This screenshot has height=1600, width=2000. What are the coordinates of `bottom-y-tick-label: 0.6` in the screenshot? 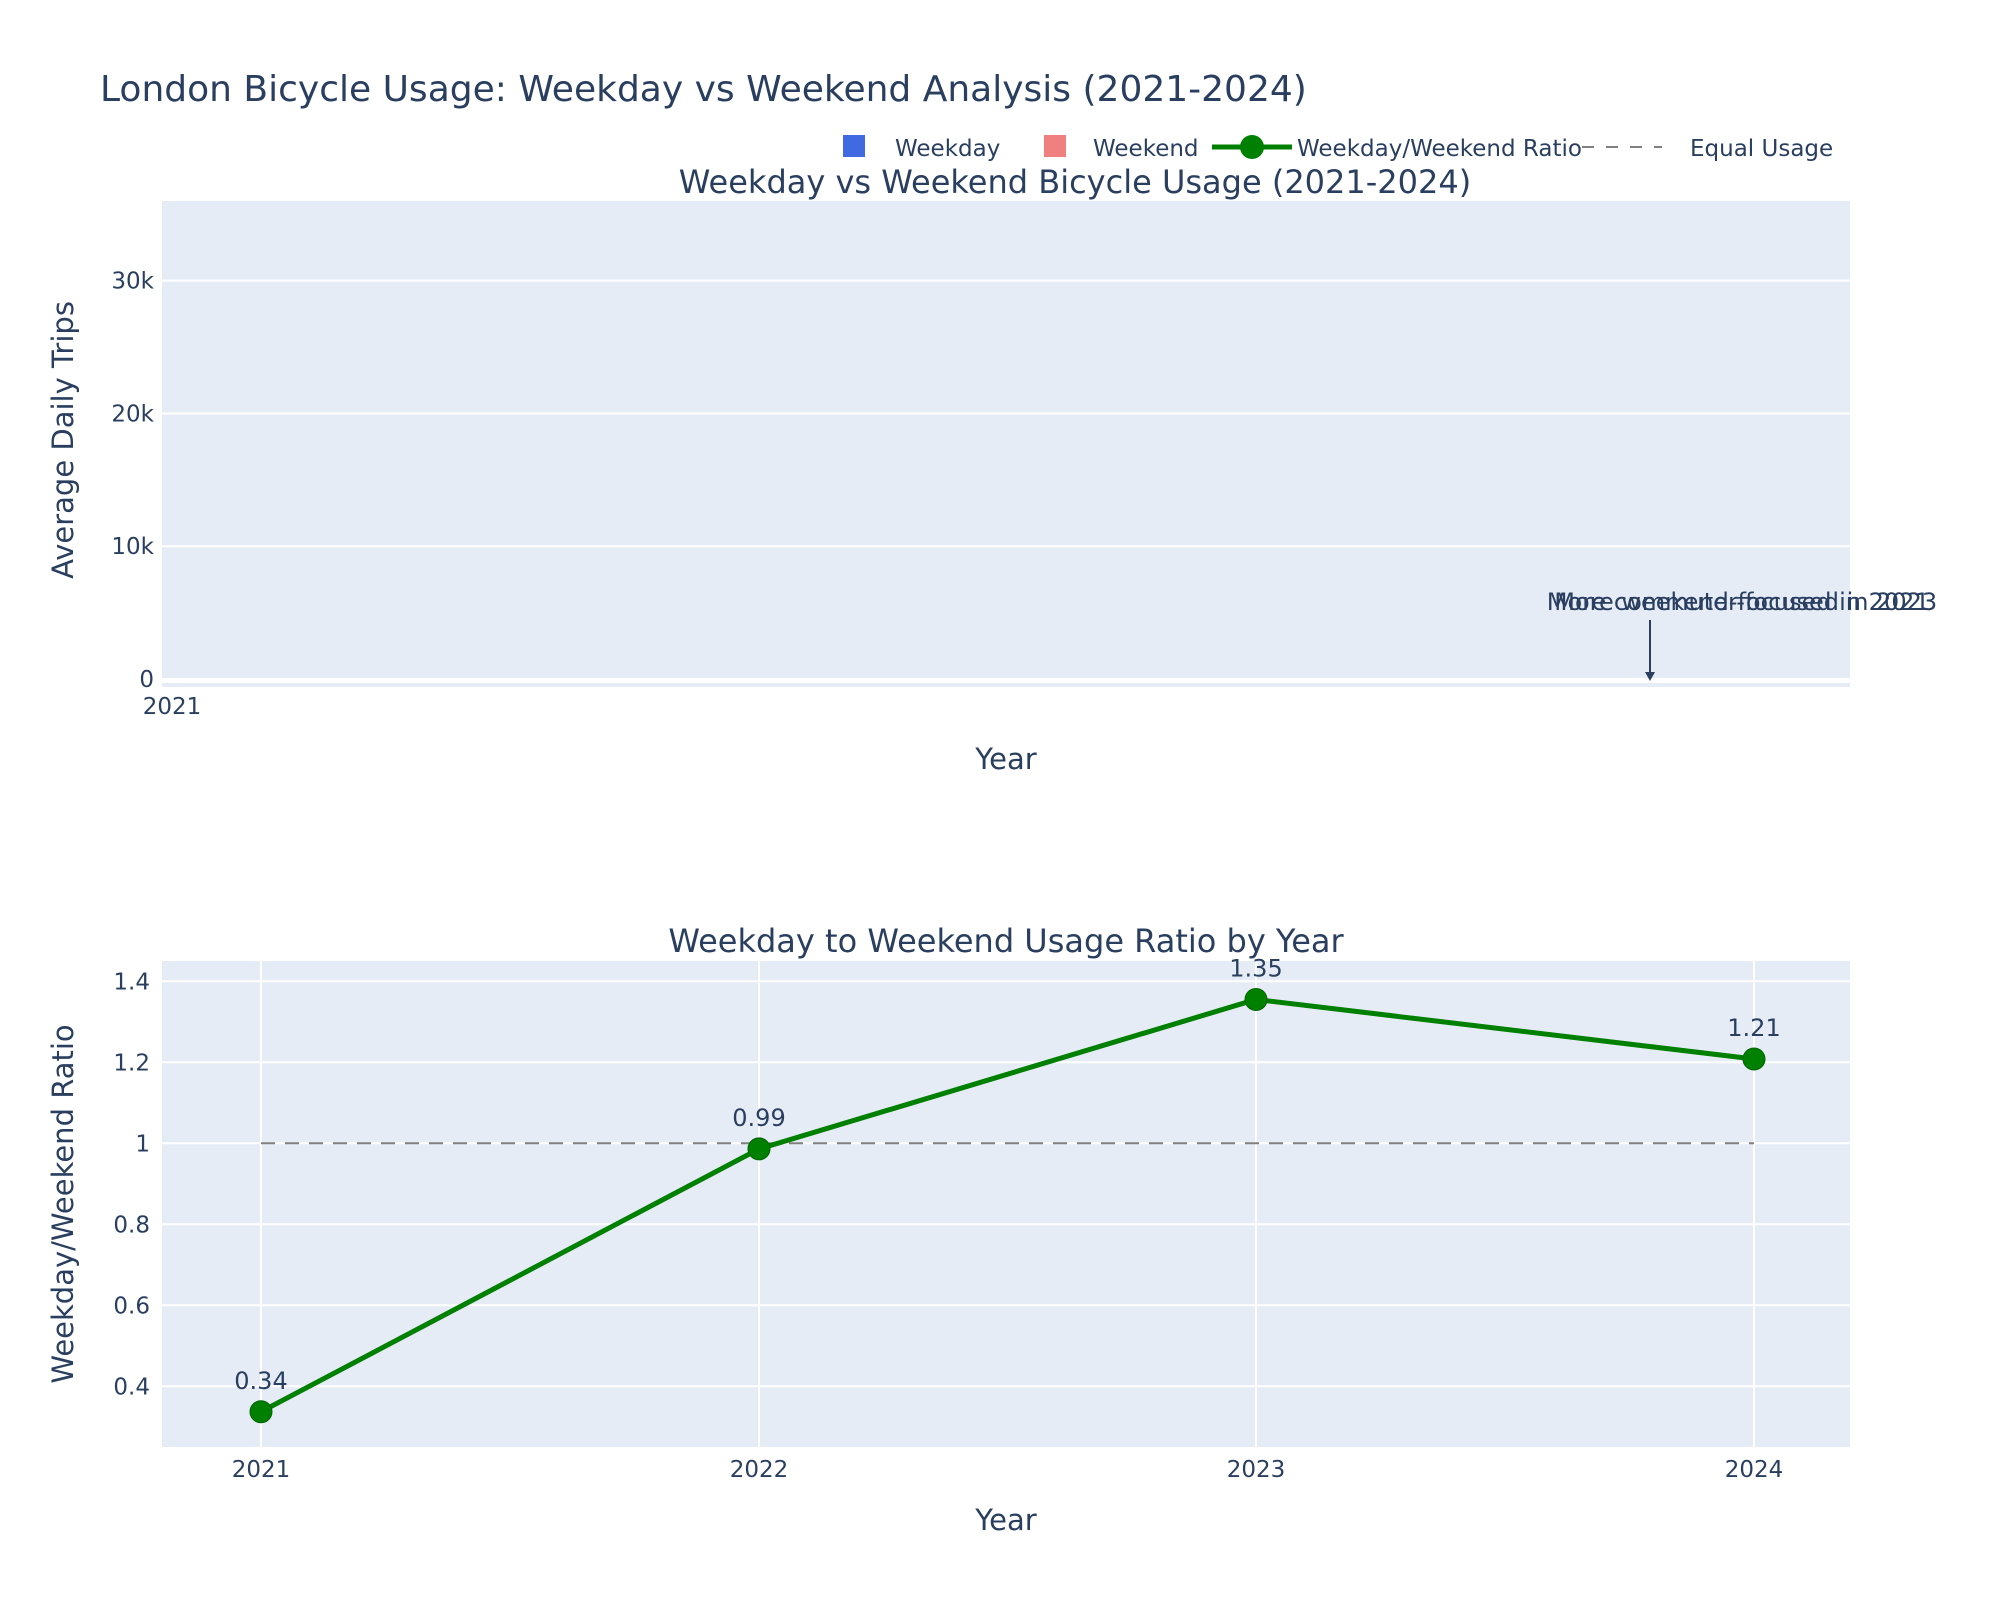 It's located at (131, 1306).